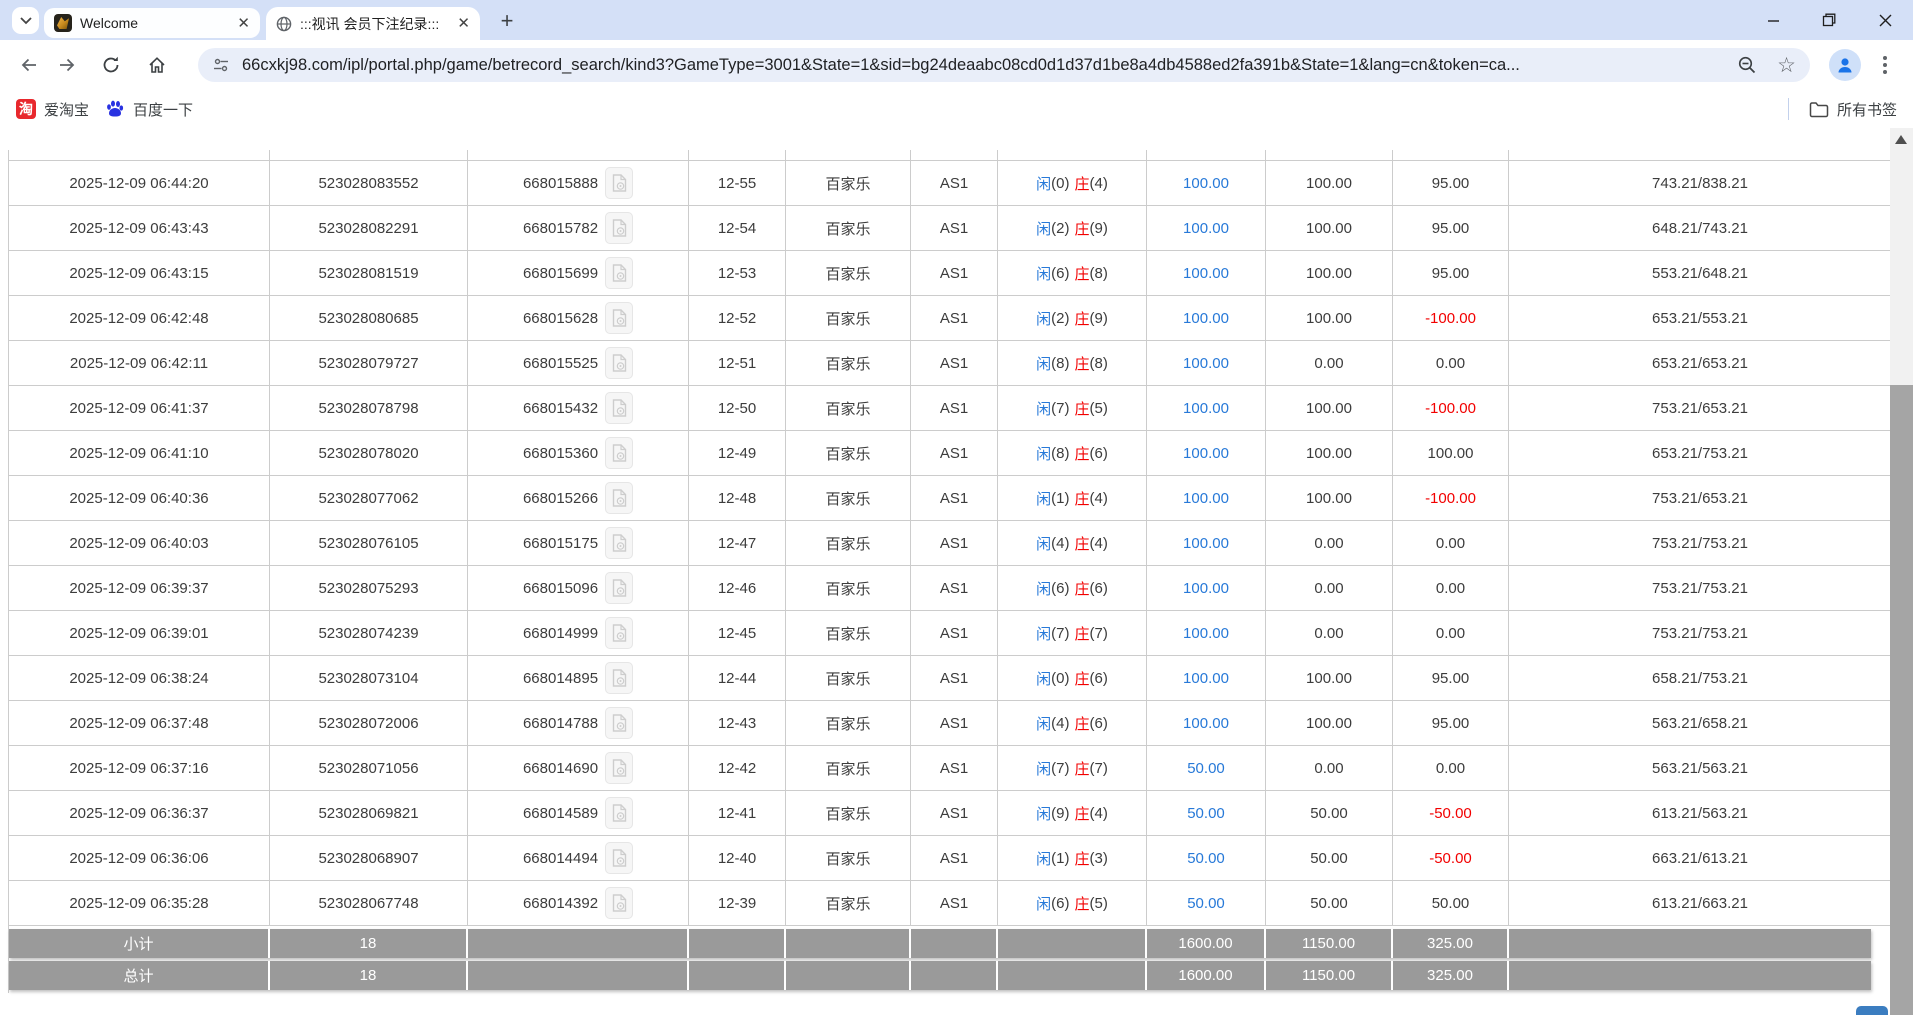 Image resolution: width=1913 pixels, height=1015 pixels. What do you see at coordinates (111, 65) in the screenshot?
I see `reload-button` at bounding box center [111, 65].